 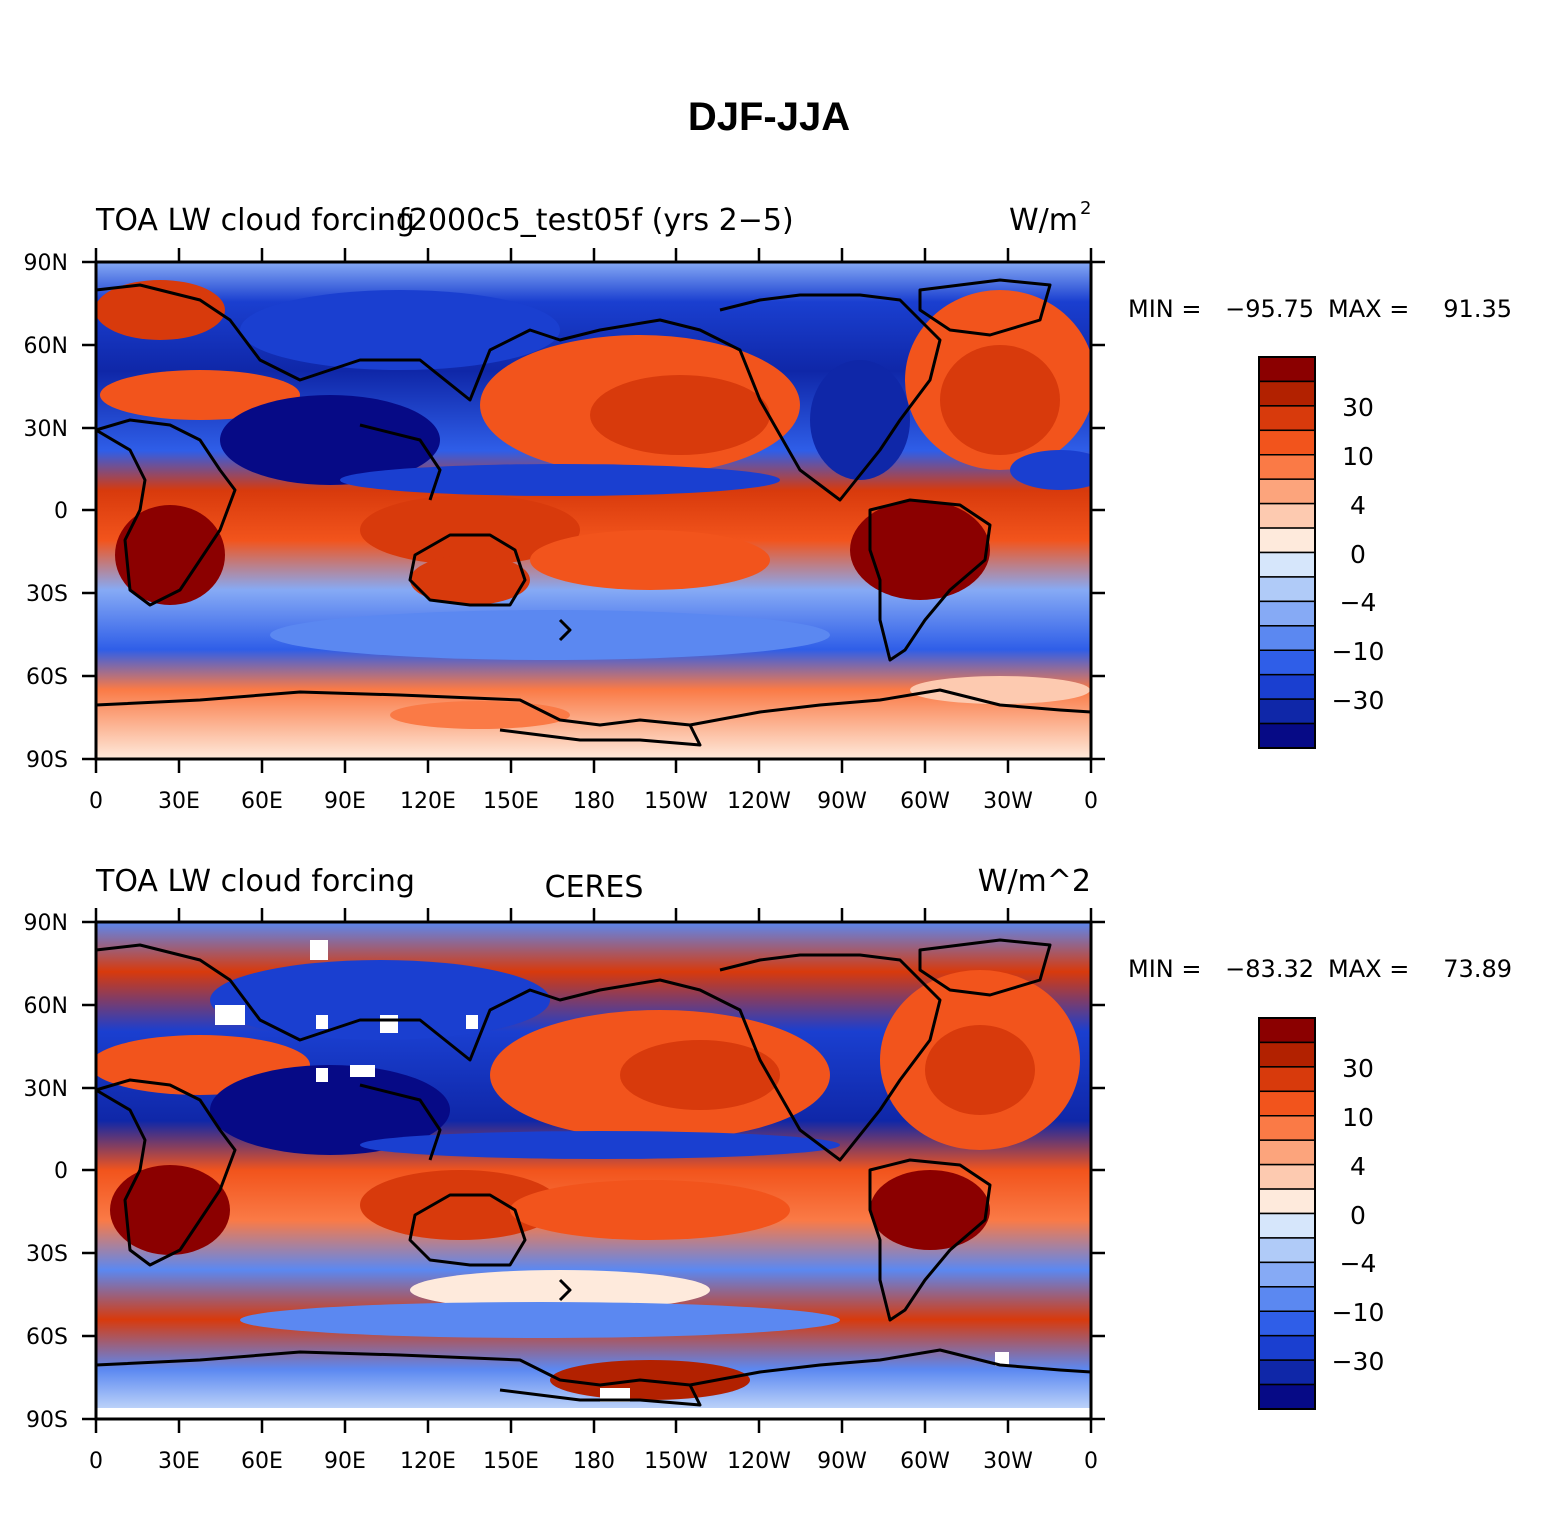 I want to click on panel-units: W/m^2, so click(x=1034, y=881).